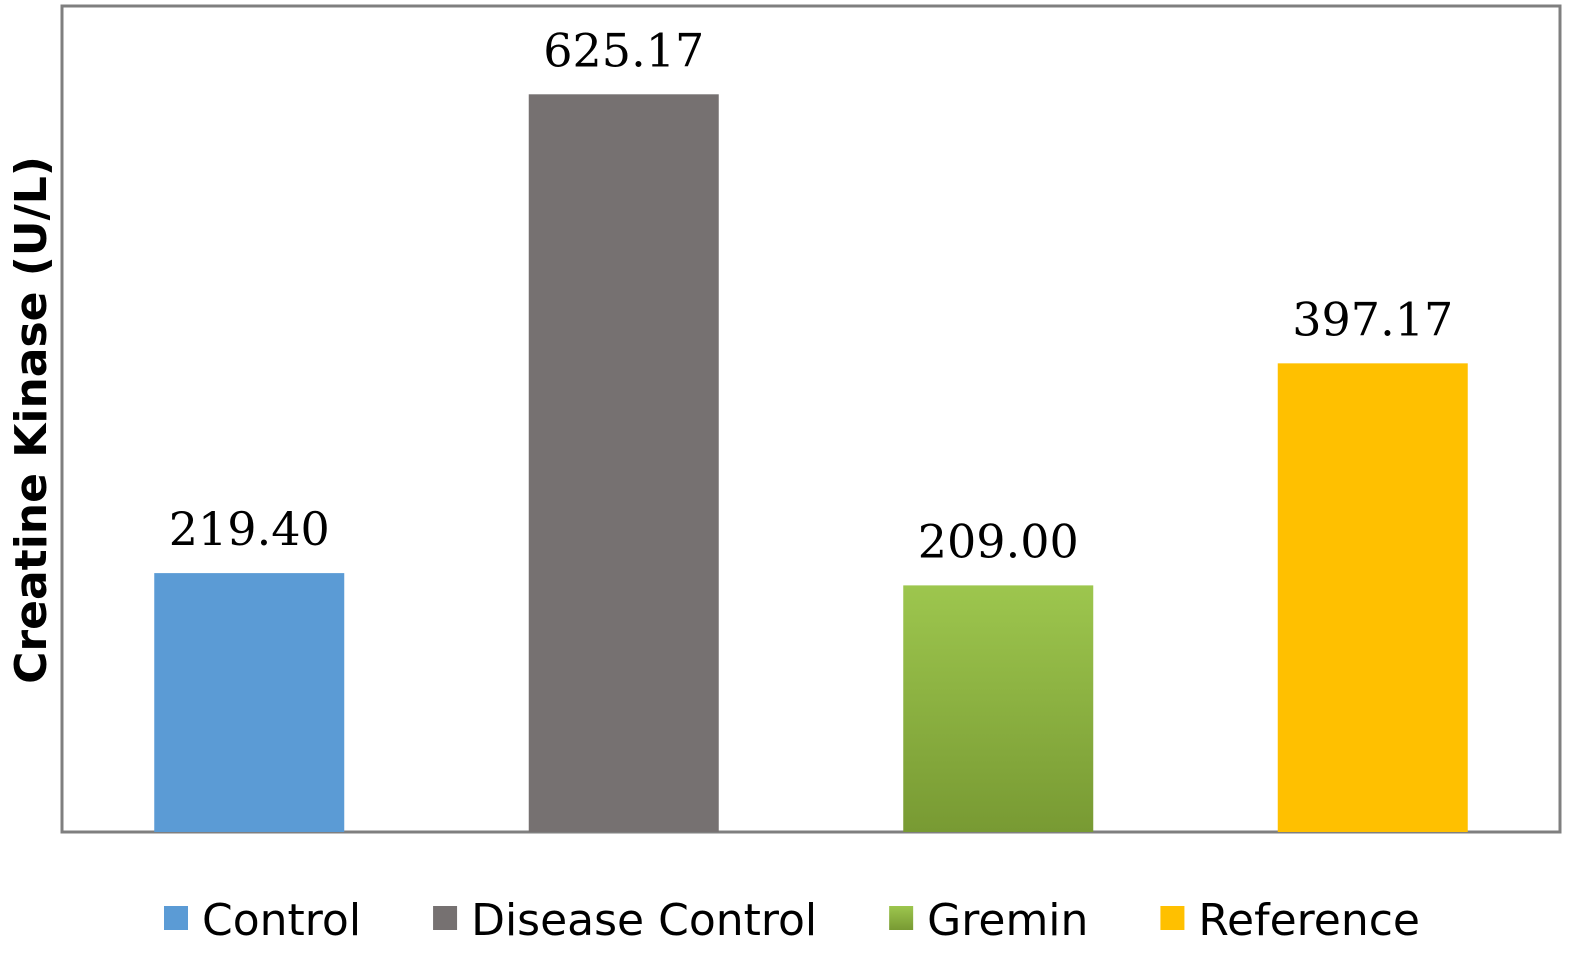 The width and height of the screenshot is (1584, 966). Describe the element at coordinates (1172, 918) in the screenshot. I see `legend-swatch-reference` at that location.